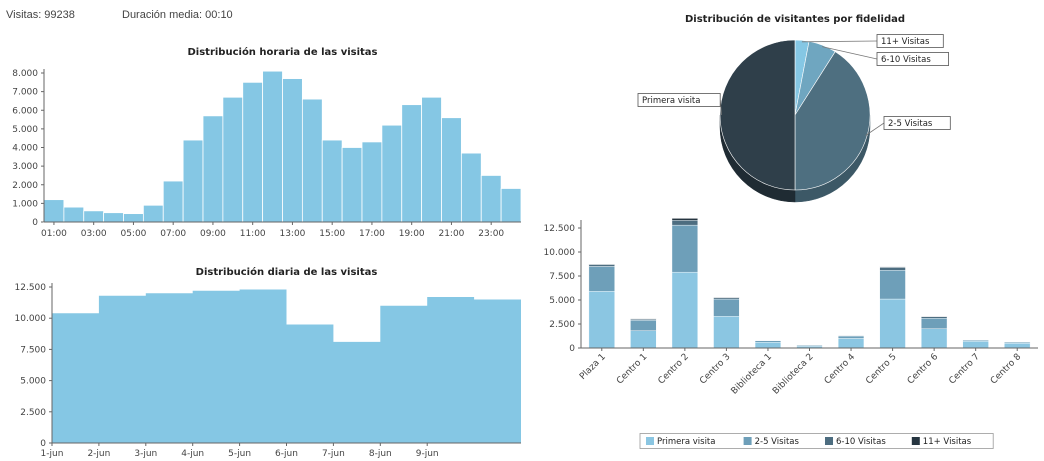 This screenshot has width=1044, height=461. What do you see at coordinates (964, 369) in the screenshot?
I see `centers-x-tick-label: Centro 7` at bounding box center [964, 369].